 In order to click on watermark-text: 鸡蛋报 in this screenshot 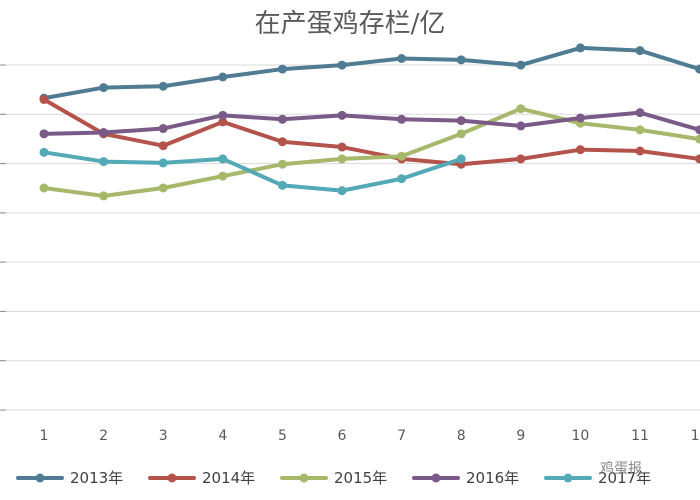, I will do `click(621, 469)`.